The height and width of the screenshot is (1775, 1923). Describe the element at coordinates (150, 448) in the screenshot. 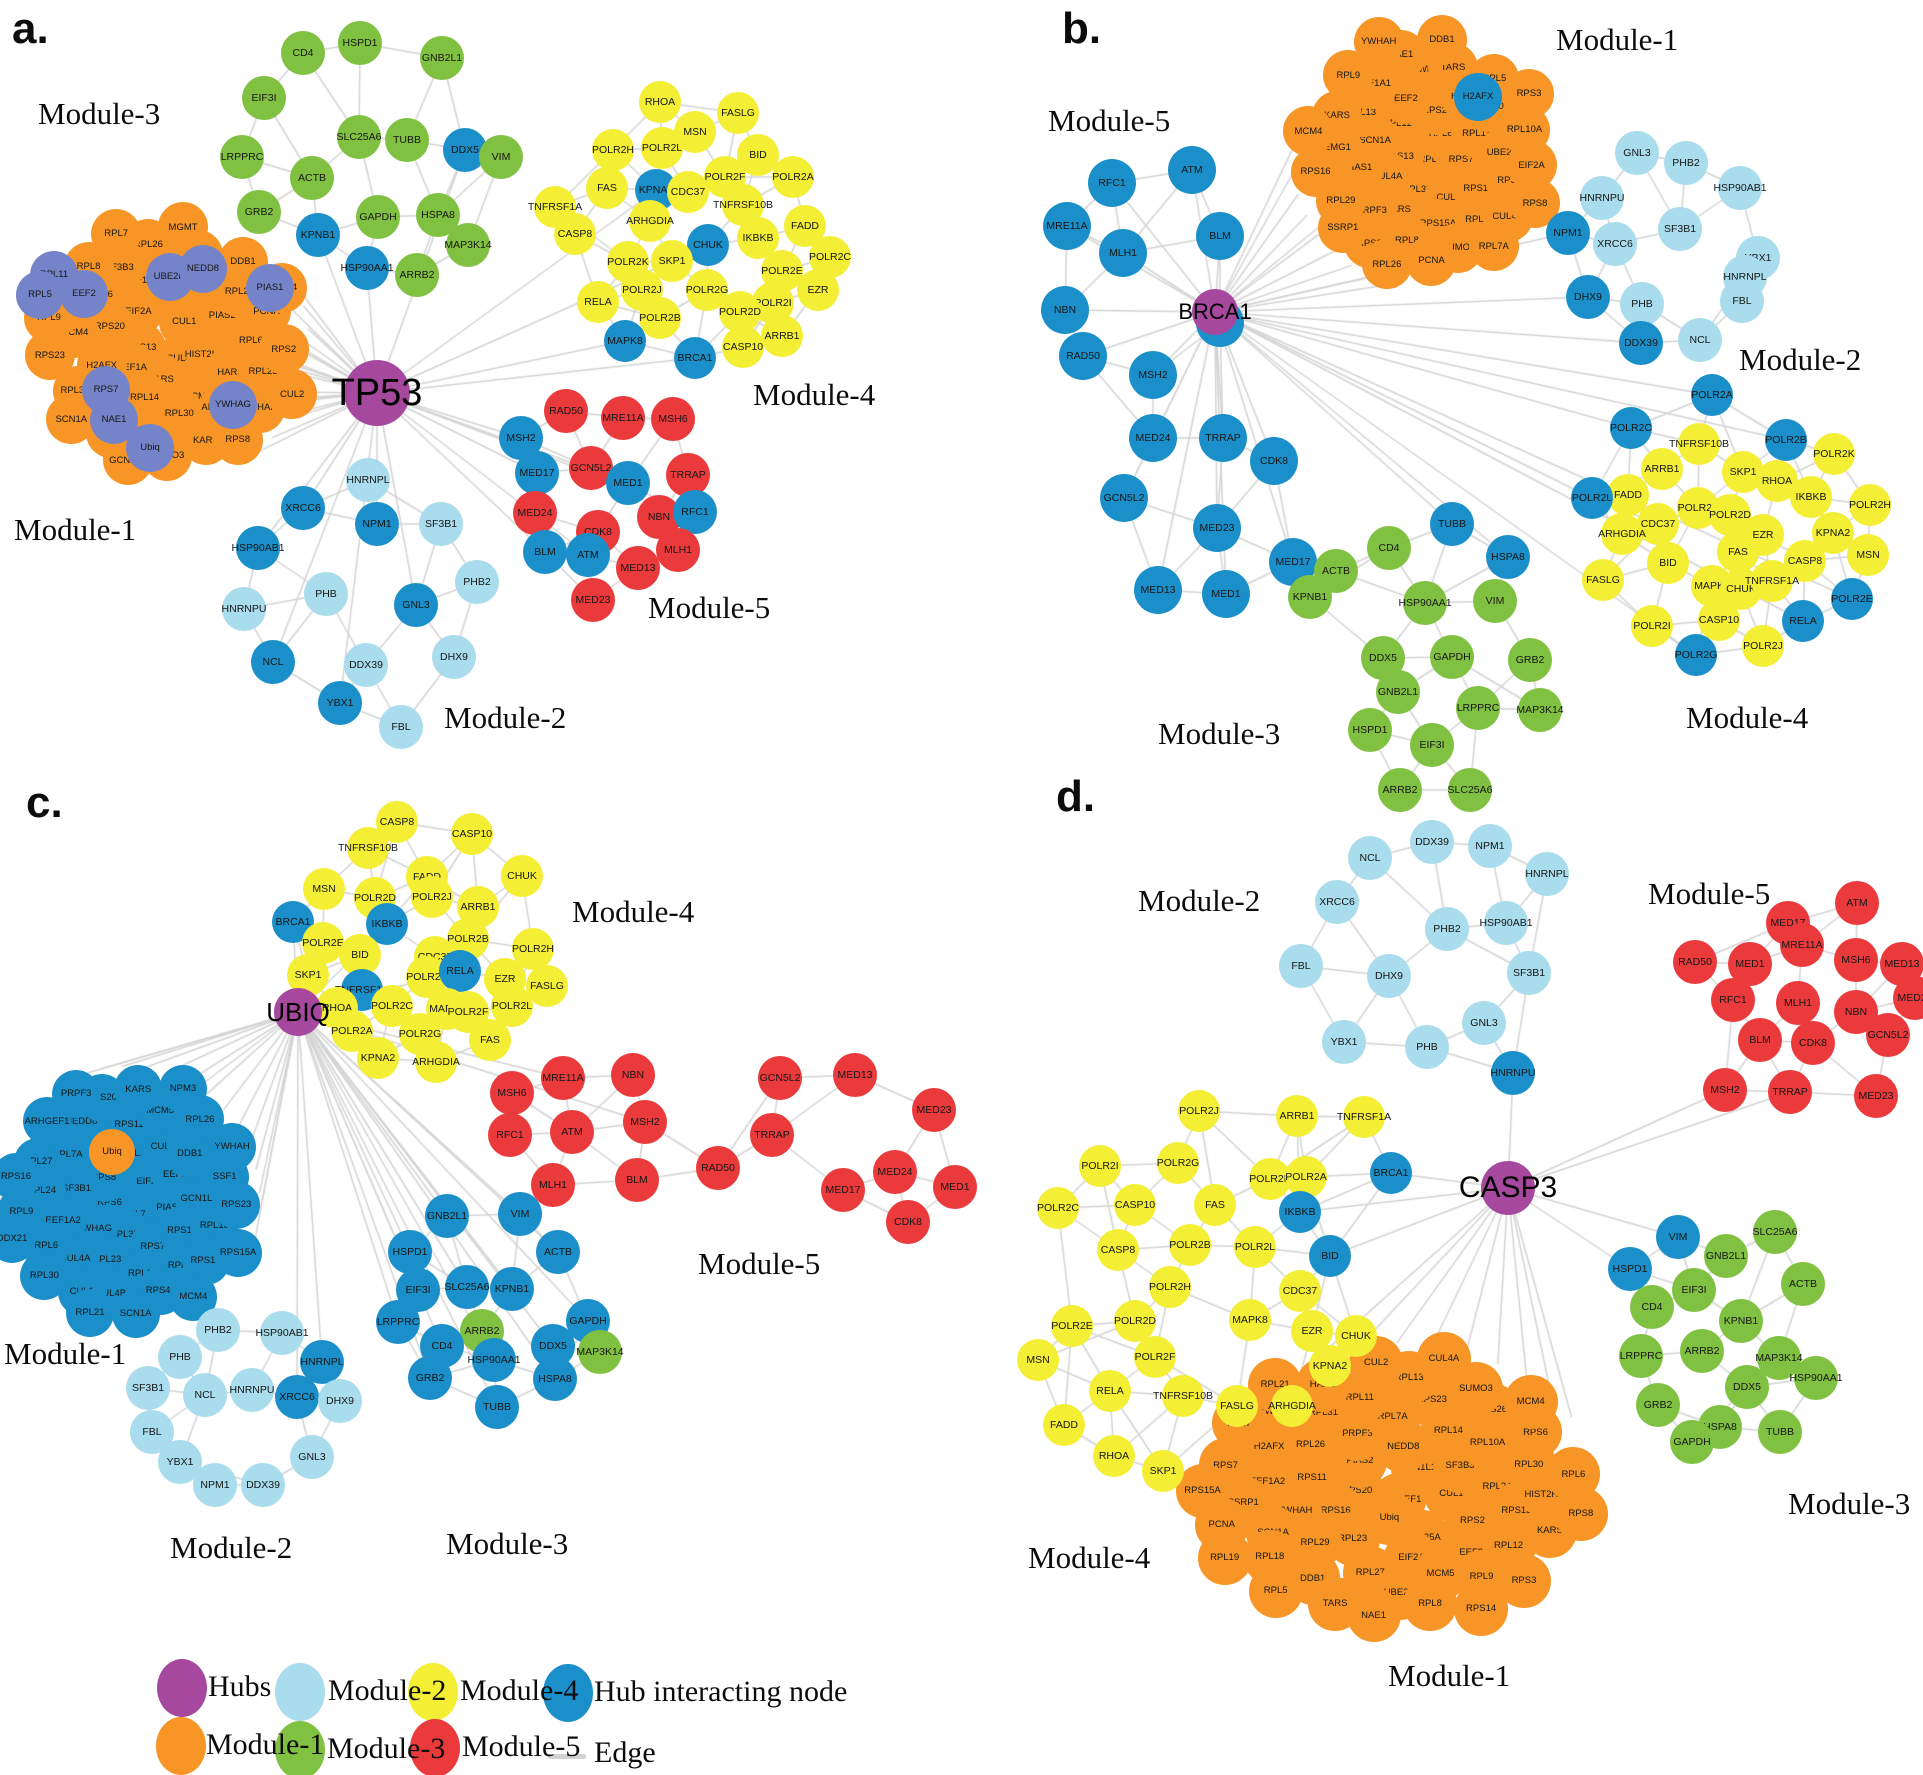

I see `node-ubiq: Ubiq` at that location.